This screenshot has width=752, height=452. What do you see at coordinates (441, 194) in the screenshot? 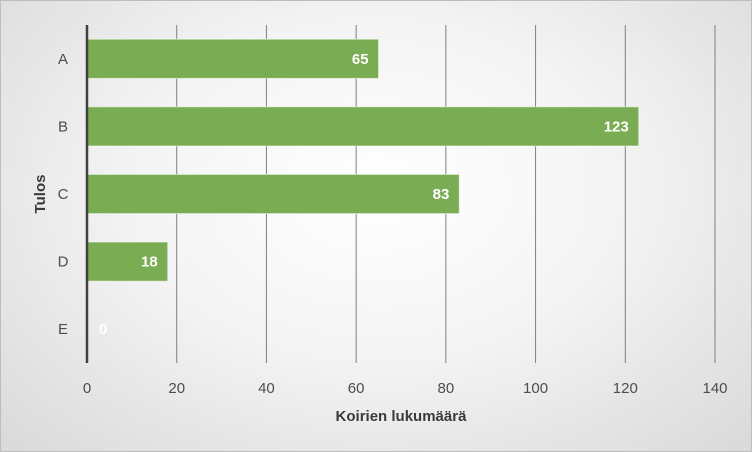
I see `data-label-C: 83` at bounding box center [441, 194].